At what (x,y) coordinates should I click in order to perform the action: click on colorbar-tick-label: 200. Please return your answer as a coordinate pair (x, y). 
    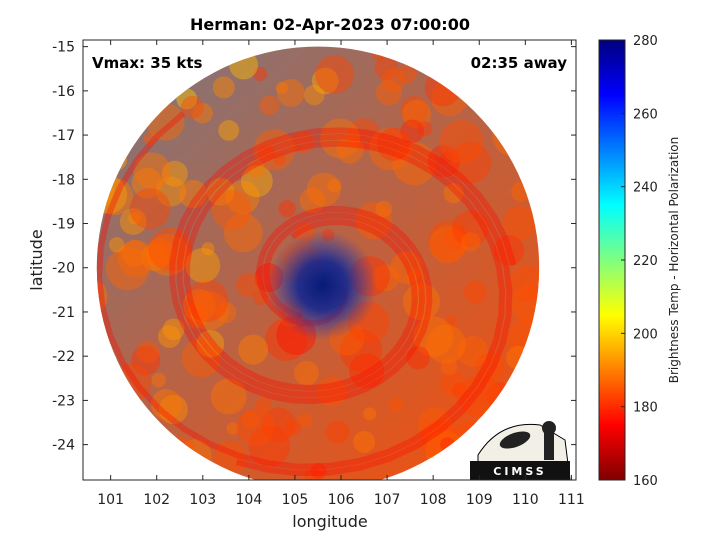
    Looking at the image, I should click on (645, 334).